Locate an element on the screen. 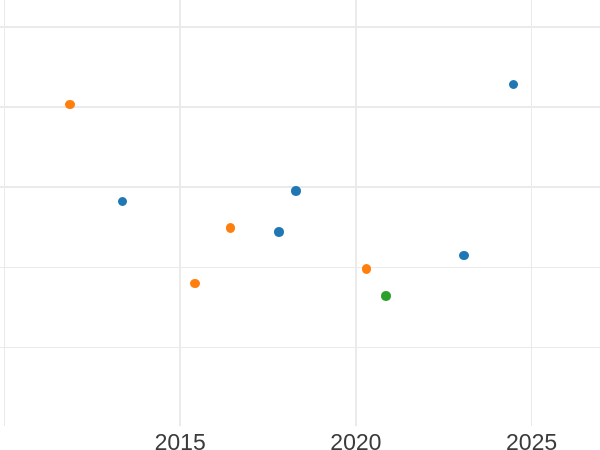  x-tick-label: 2020 is located at coordinates (356, 439).